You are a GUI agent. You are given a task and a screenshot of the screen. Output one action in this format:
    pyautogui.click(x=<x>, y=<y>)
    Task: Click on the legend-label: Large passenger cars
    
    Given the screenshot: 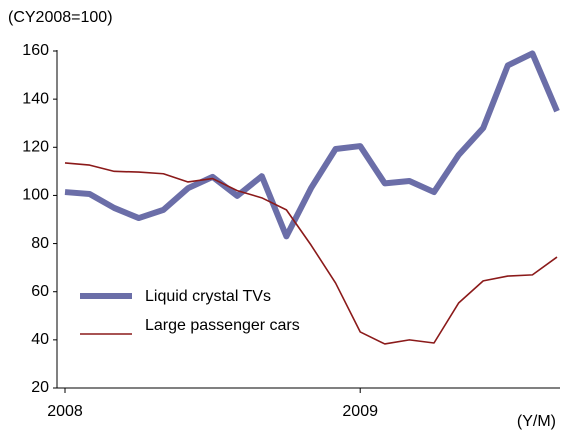 What is the action you would take?
    pyautogui.click(x=222, y=325)
    